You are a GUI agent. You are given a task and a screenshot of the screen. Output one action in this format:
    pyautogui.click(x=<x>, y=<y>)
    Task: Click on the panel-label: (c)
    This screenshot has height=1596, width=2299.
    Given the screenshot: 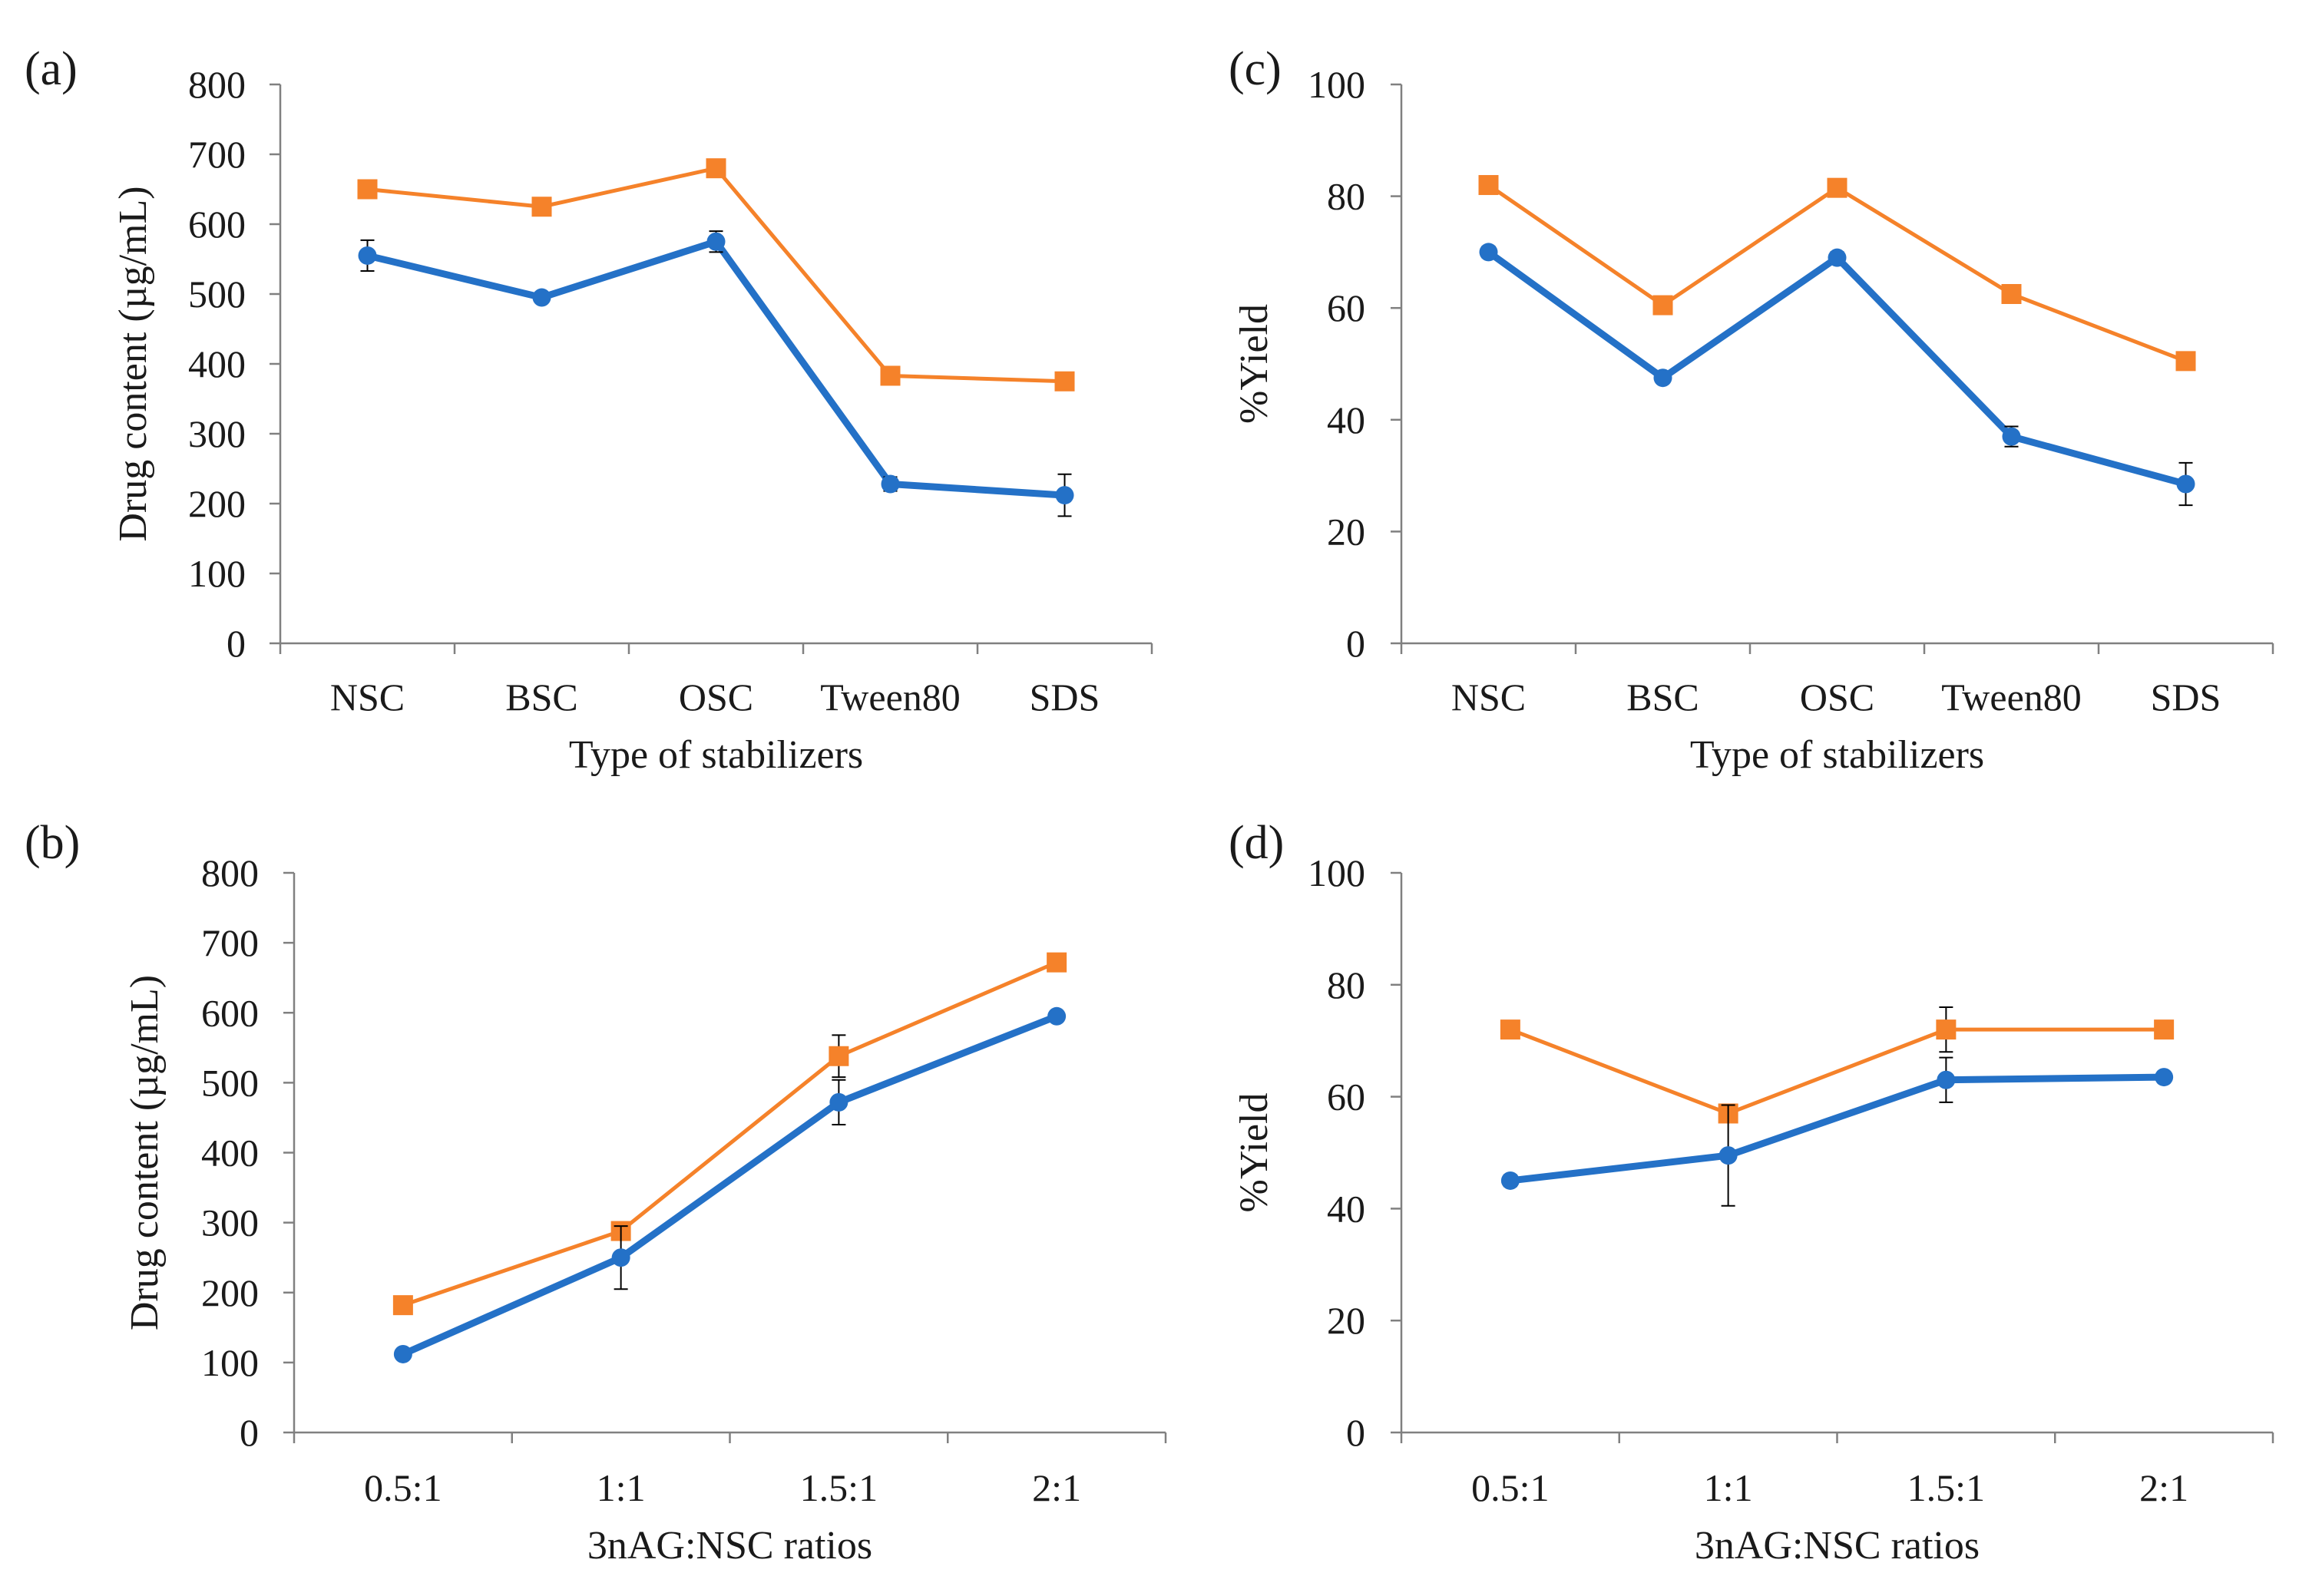 What is the action you would take?
    pyautogui.click(x=1255, y=69)
    